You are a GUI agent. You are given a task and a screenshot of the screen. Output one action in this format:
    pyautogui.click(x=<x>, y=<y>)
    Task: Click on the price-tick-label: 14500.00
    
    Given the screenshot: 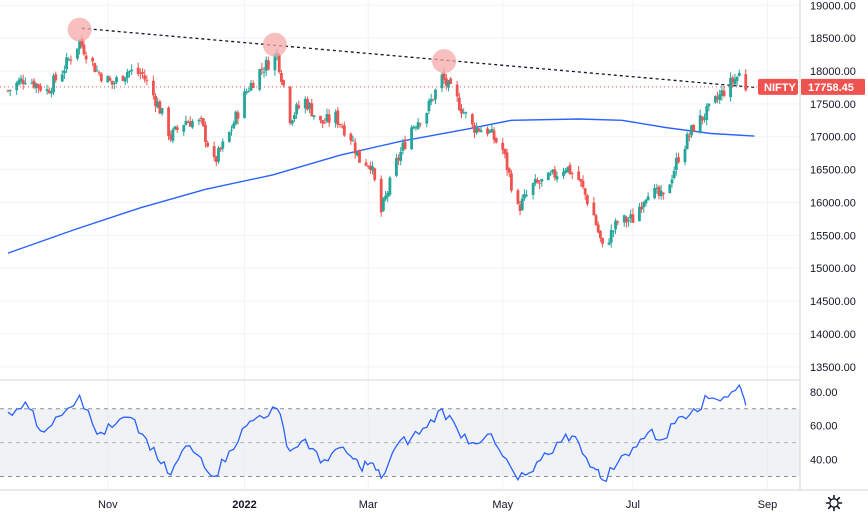 What is the action you would take?
    pyautogui.click(x=833, y=302)
    